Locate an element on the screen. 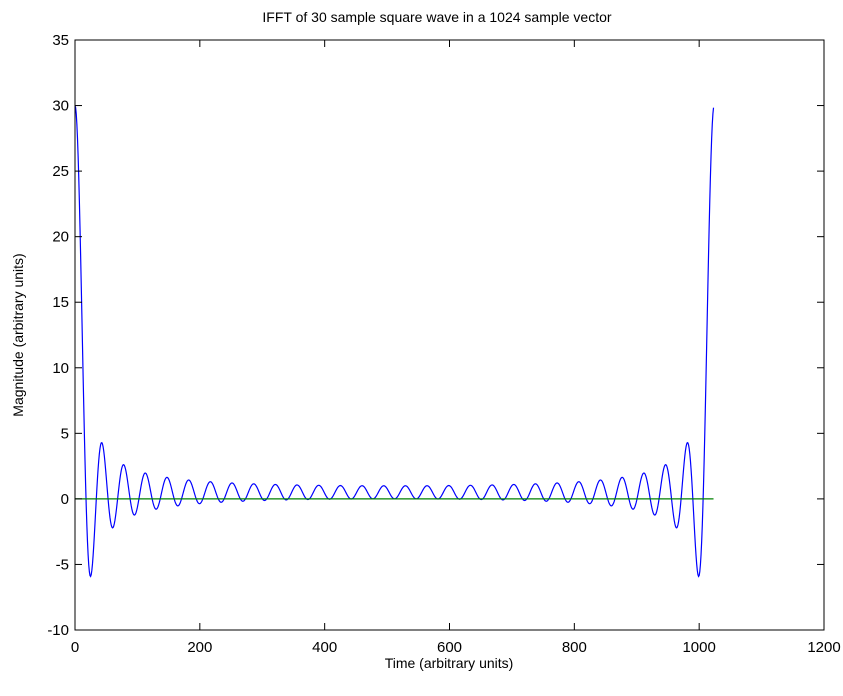  x-tick-label: 400 is located at coordinates (324, 647).